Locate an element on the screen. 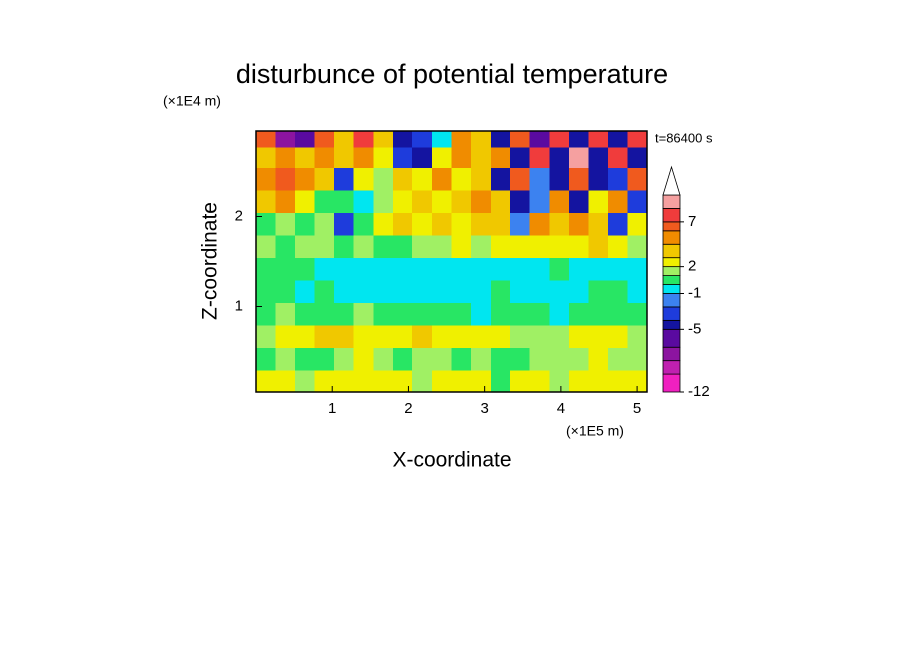  colorbar-label: -5 is located at coordinates (694, 328).